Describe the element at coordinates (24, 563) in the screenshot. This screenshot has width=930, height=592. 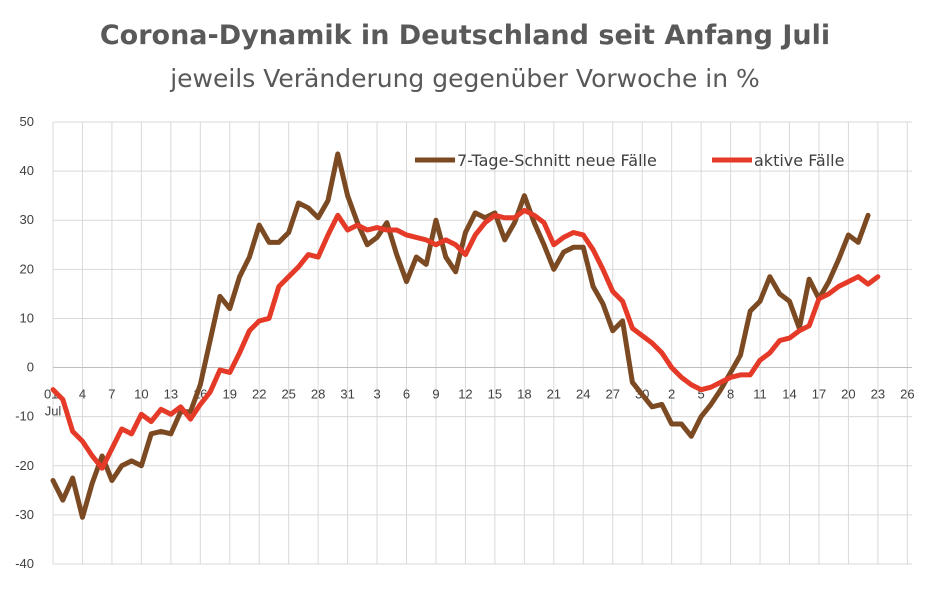
I see `y-tick-label: -40` at that location.